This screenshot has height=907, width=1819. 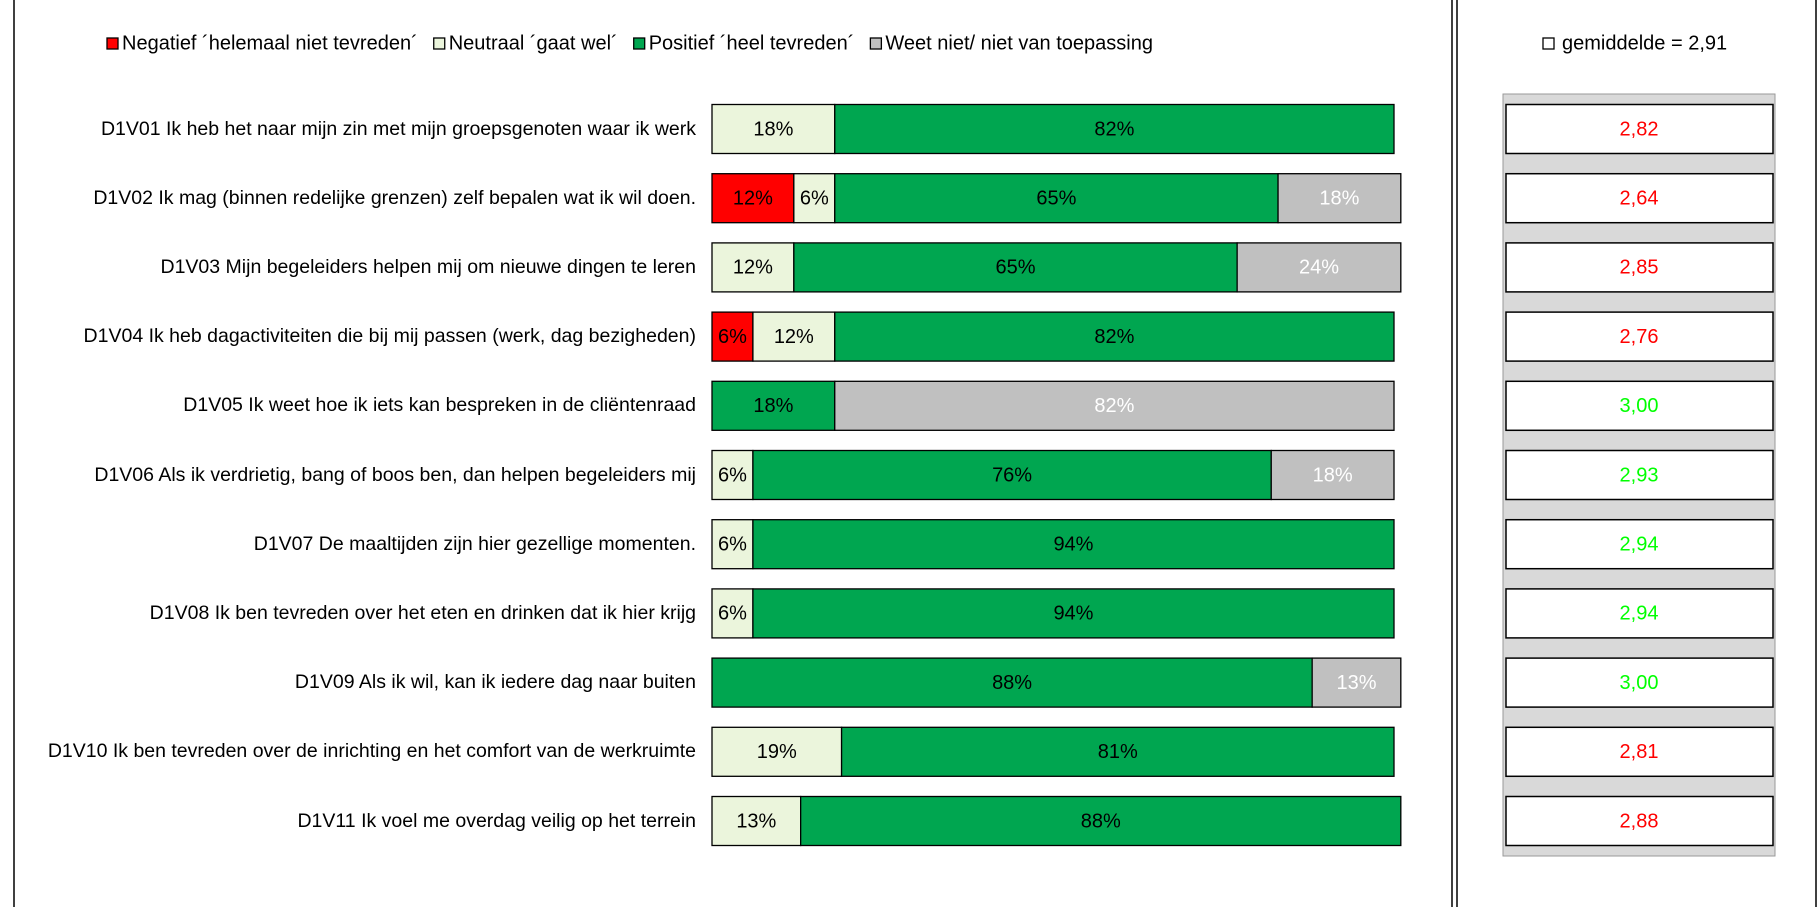 I want to click on average-value: 2,85, so click(x=1639, y=268).